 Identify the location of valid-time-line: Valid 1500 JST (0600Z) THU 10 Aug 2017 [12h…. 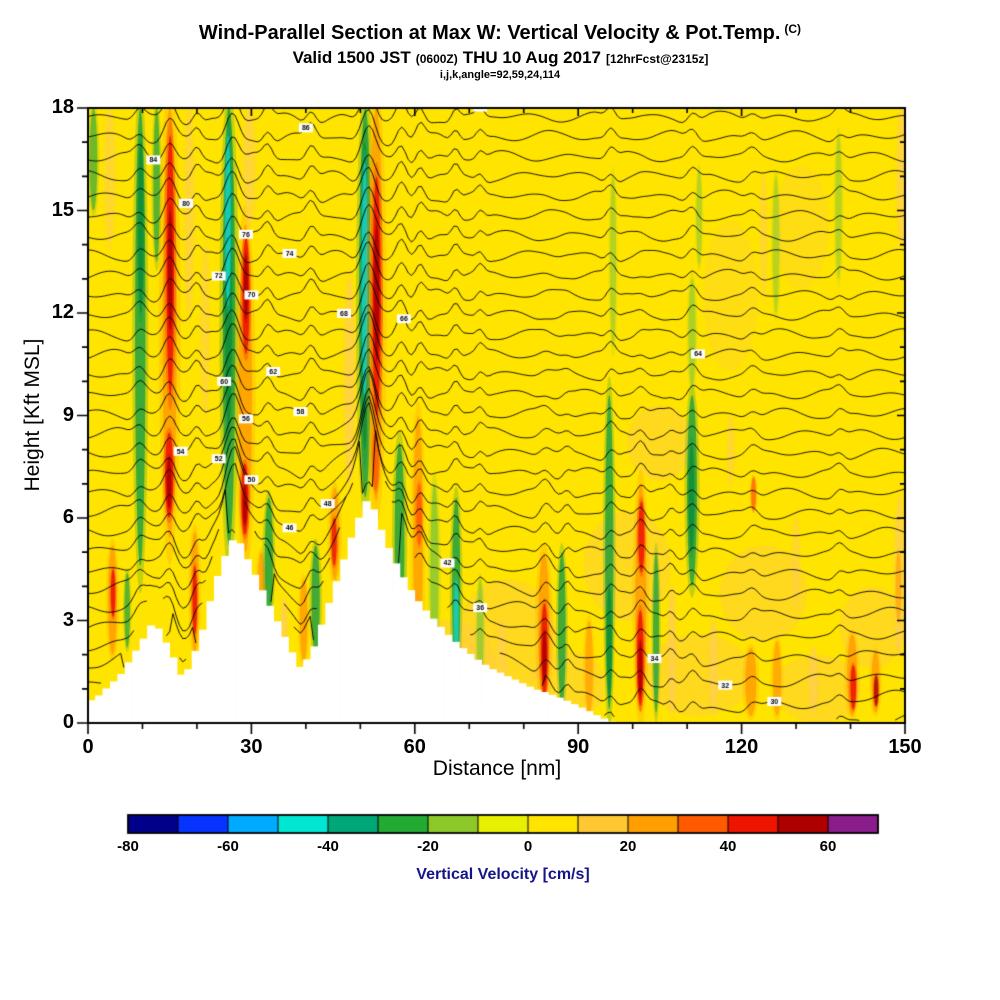
(500, 58).